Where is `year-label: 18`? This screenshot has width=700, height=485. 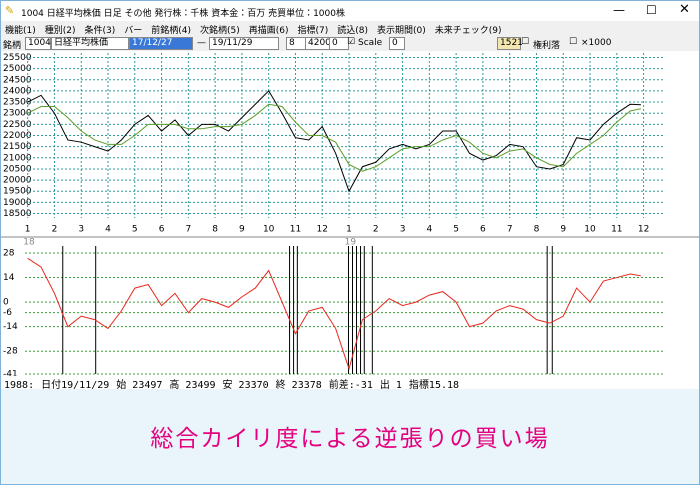
year-label: 18 is located at coordinates (29, 243).